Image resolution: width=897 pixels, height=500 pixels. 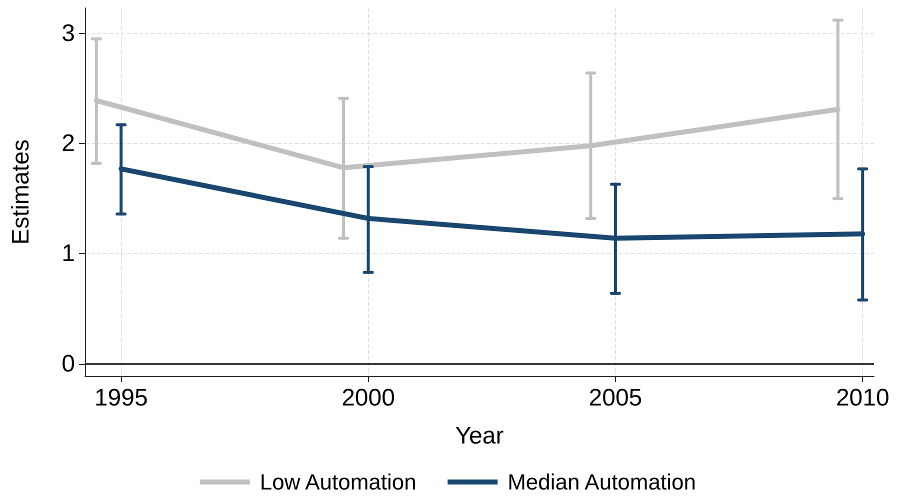 I want to click on legend-label: Low Automation, so click(x=338, y=482).